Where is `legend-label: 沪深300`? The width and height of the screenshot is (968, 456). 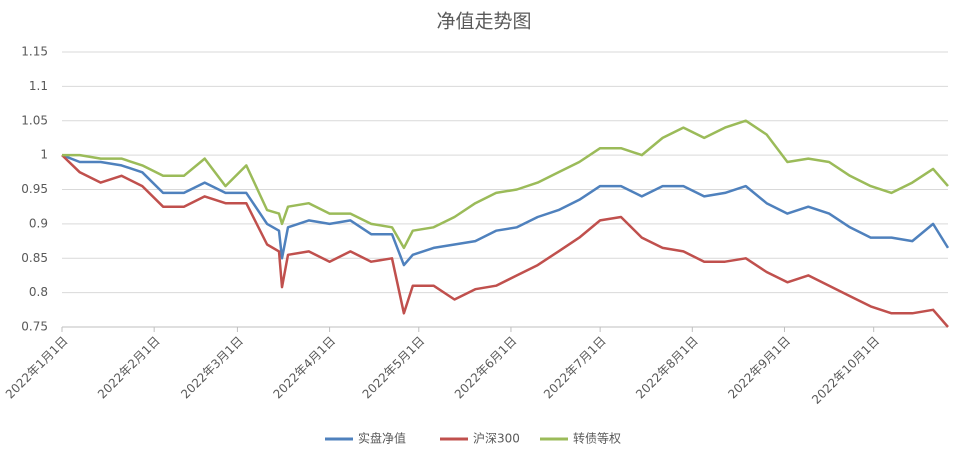
legend-label: 沪深300 is located at coordinates (496, 439).